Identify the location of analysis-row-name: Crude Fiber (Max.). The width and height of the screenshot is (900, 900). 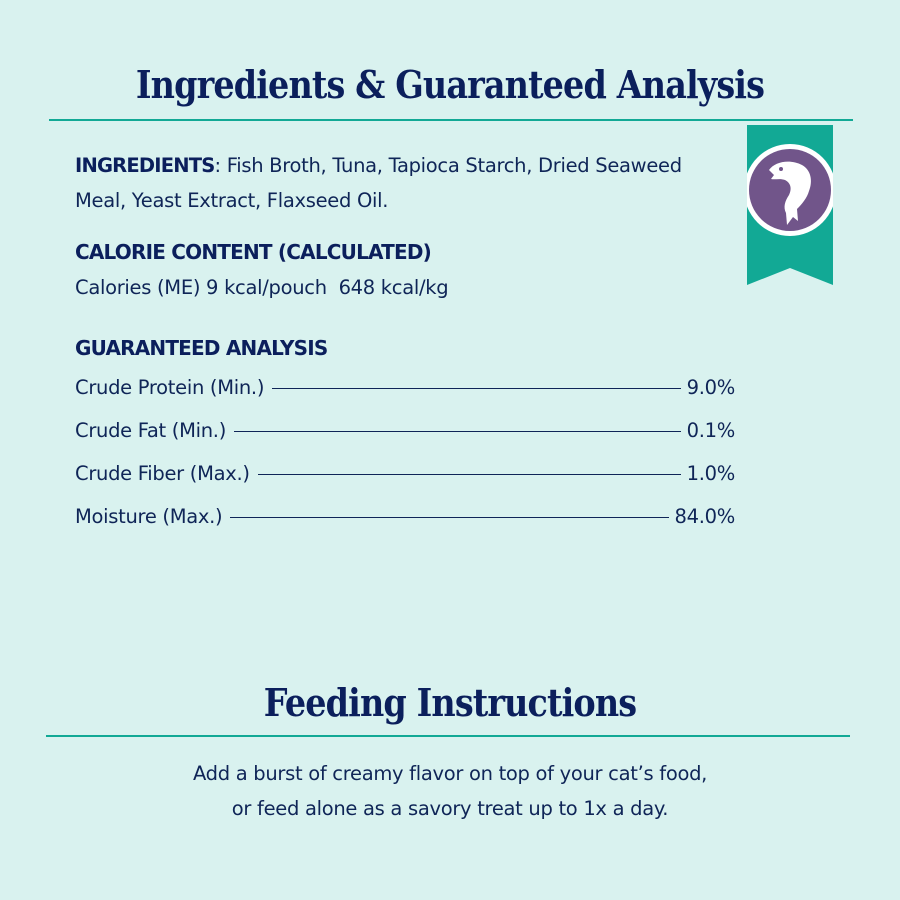
(162, 473).